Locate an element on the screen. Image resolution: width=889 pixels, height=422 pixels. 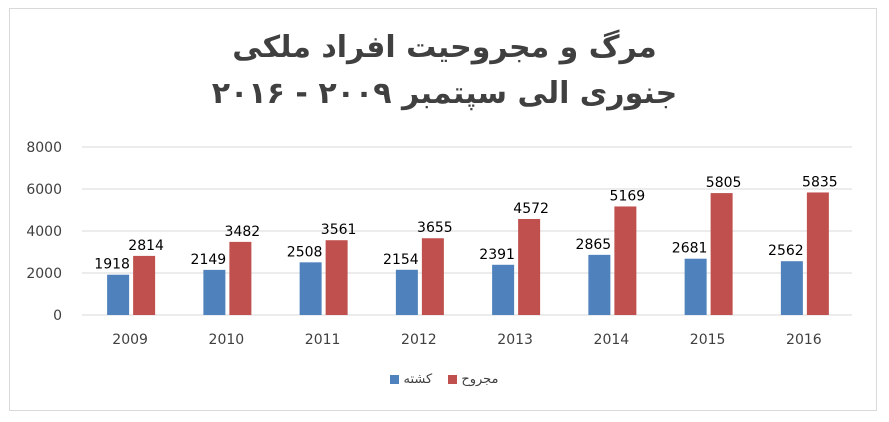
legend-swatch-killed is located at coordinates (395, 379).